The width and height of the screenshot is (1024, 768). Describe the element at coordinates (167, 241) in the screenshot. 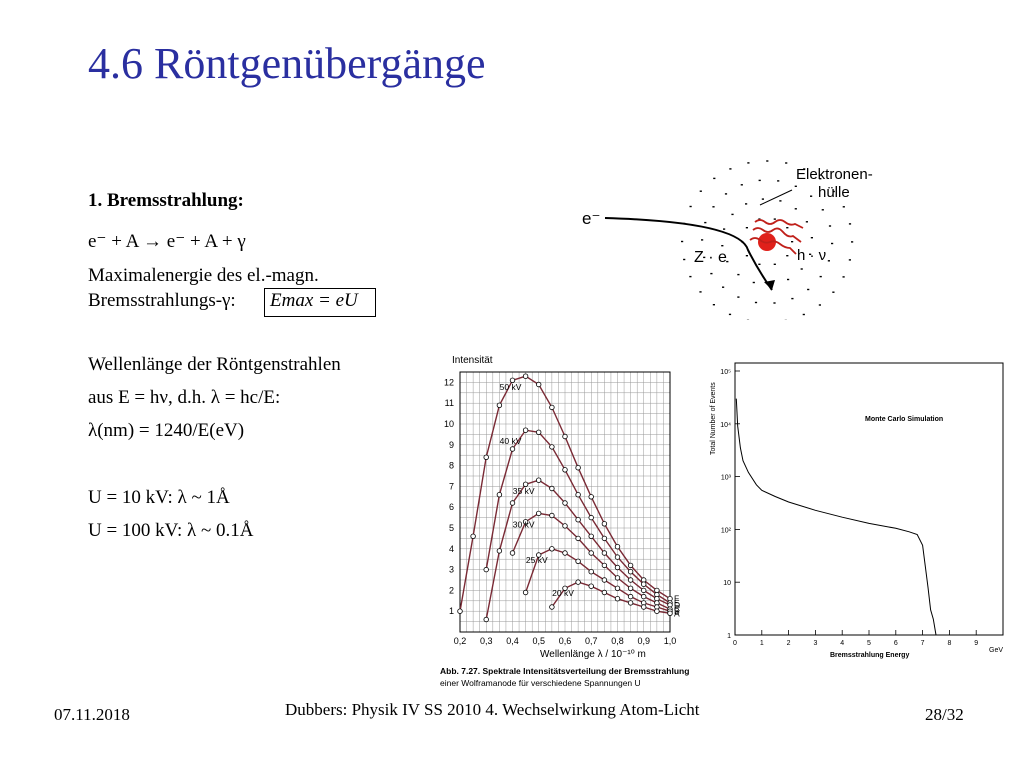

I see `reaction-equation: e⁻ + A → e⁻ + A + γ` at that location.